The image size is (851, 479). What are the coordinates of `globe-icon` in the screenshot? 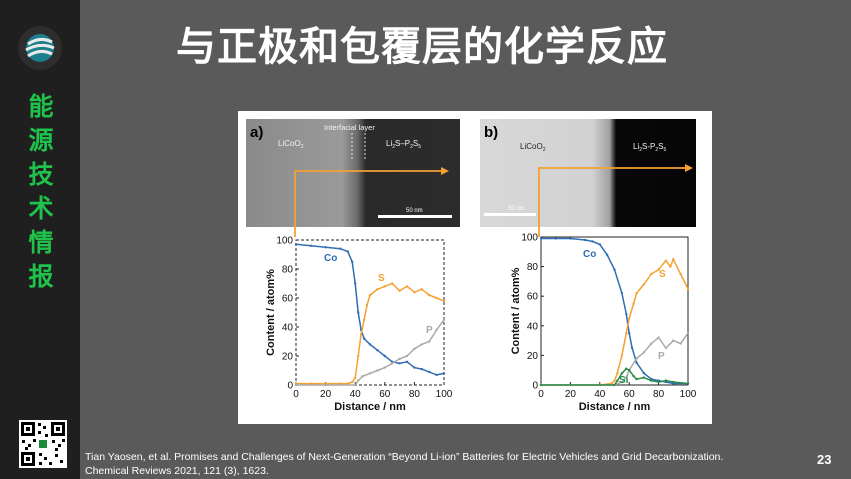 It's located at (40, 48).